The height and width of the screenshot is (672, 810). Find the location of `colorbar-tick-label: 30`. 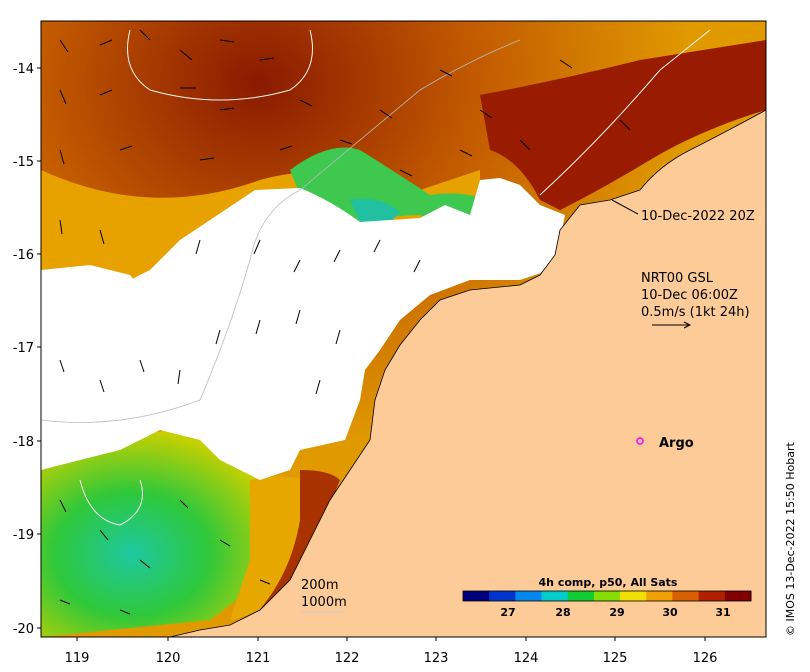

colorbar-tick-label: 30 is located at coordinates (670, 612).